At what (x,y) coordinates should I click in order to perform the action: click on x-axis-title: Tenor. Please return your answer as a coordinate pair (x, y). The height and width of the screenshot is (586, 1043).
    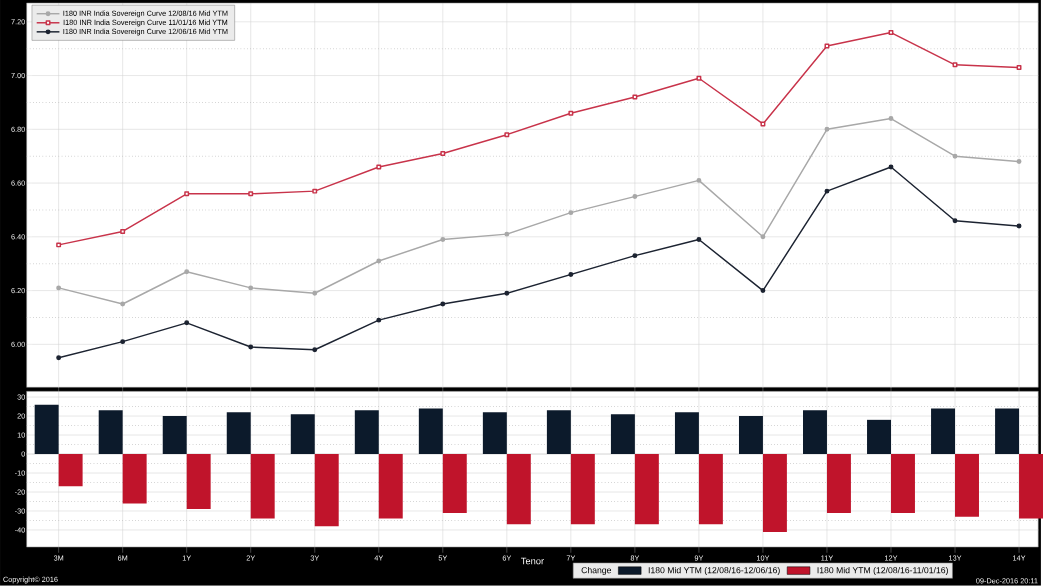
    Looking at the image, I should click on (532, 561).